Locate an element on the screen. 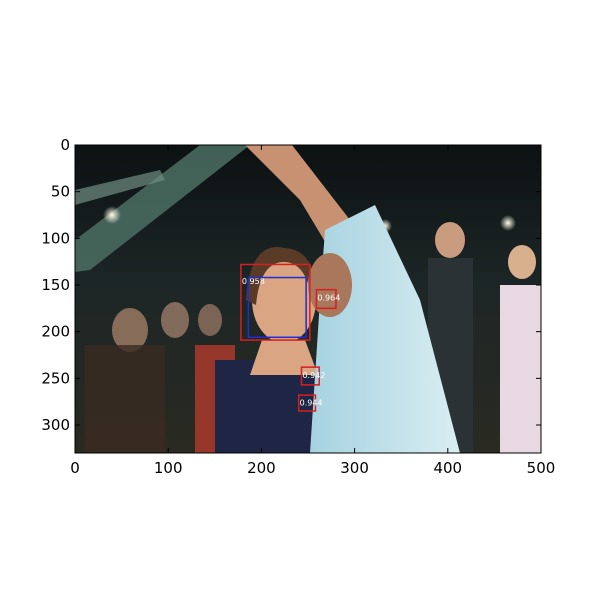  x-tick-label: 100 is located at coordinates (168, 468).